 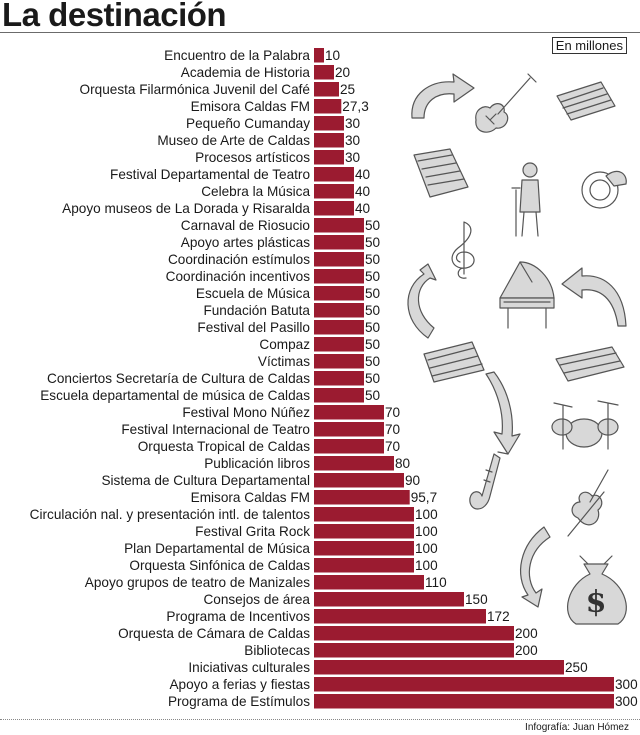 I want to click on category-label: Apoyo artes plásticas, so click(x=245, y=242).